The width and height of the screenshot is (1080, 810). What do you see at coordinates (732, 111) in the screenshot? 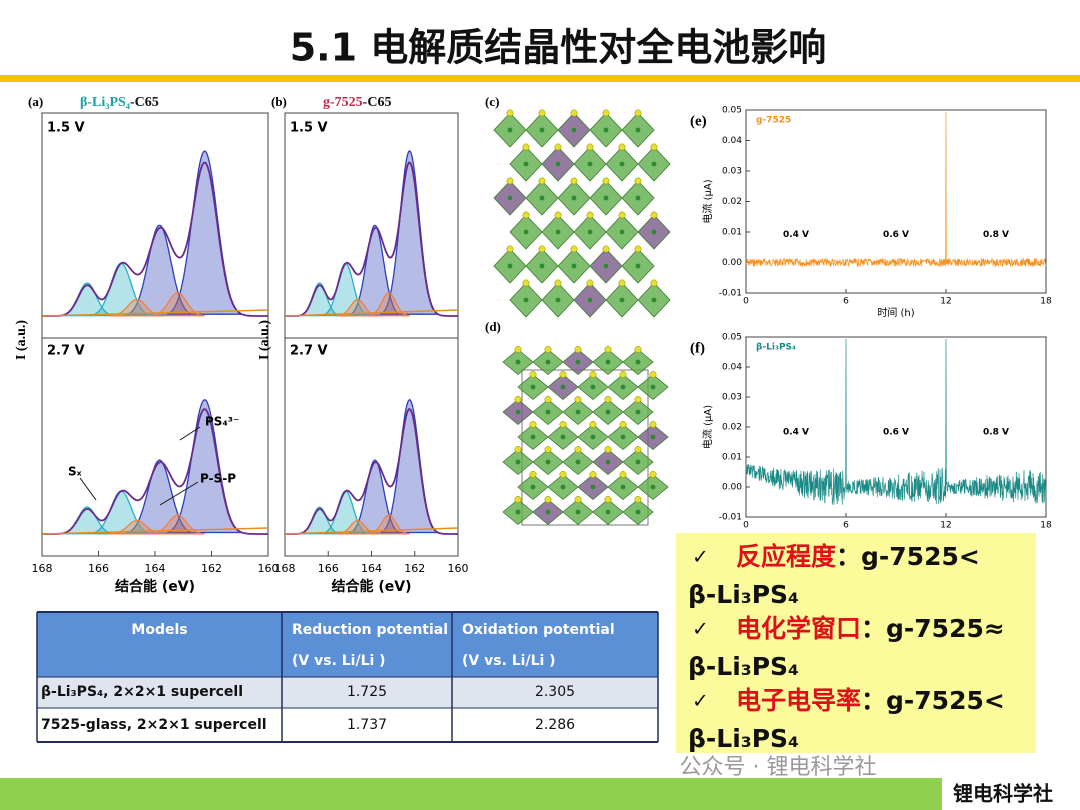
I see `y-tick-label: 0.05` at bounding box center [732, 111].